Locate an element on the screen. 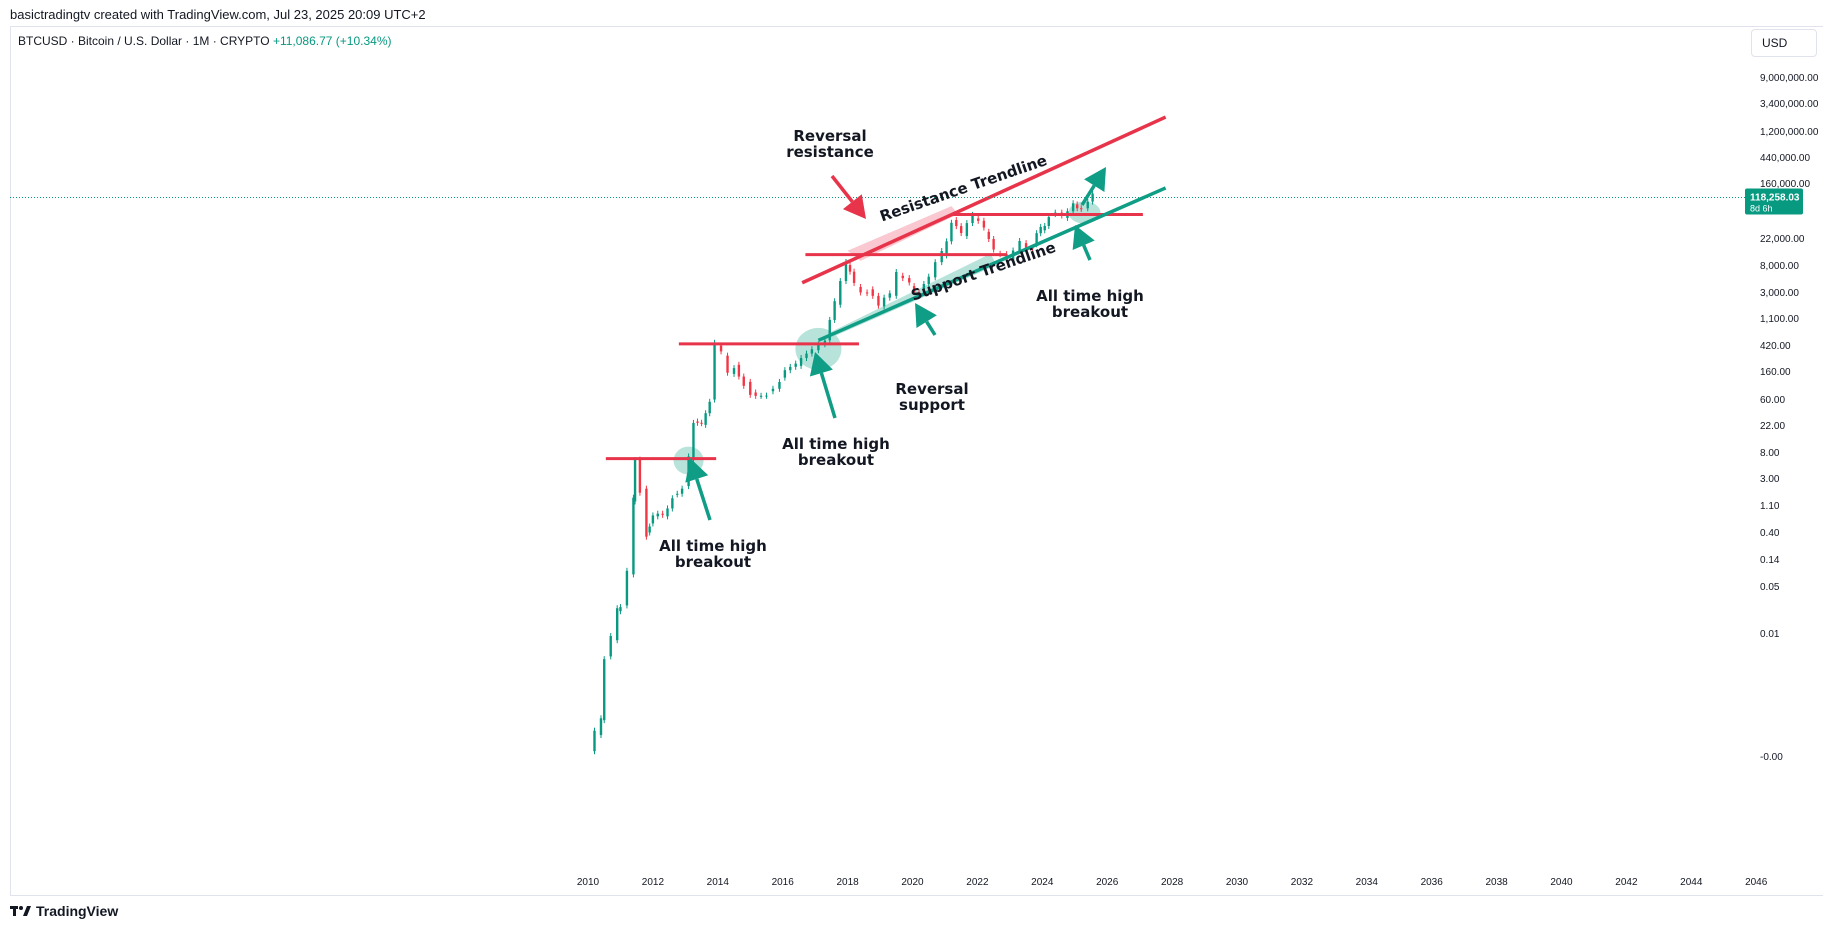 This screenshot has height=930, width=1835. x-tick-label: 2024 is located at coordinates (1042, 882).